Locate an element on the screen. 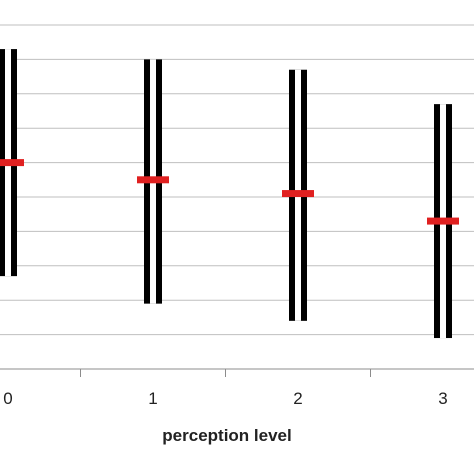  x-tick-labels: 0 1 2 3 is located at coordinates (225, 398).